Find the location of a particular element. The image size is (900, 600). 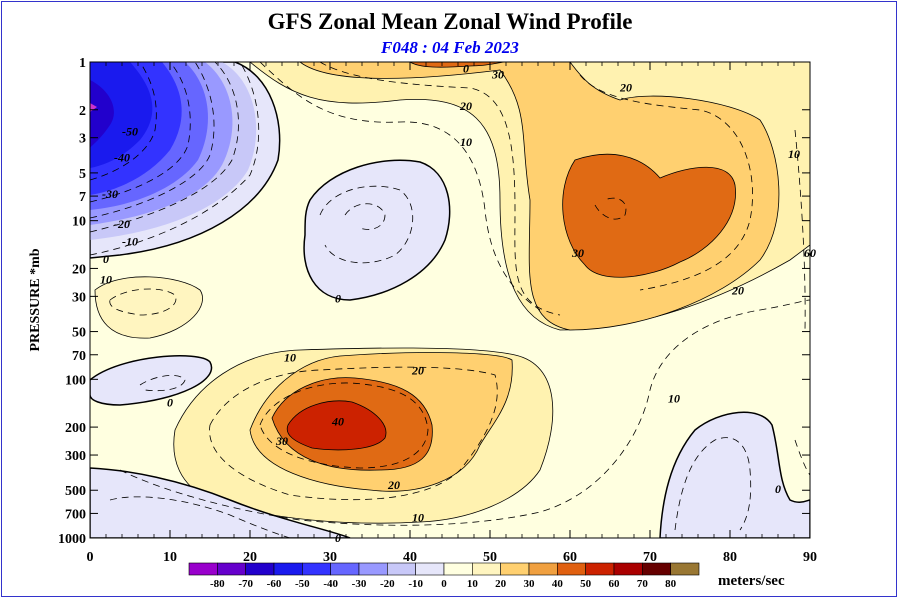

x-tick-label: 60 is located at coordinates (570, 557).